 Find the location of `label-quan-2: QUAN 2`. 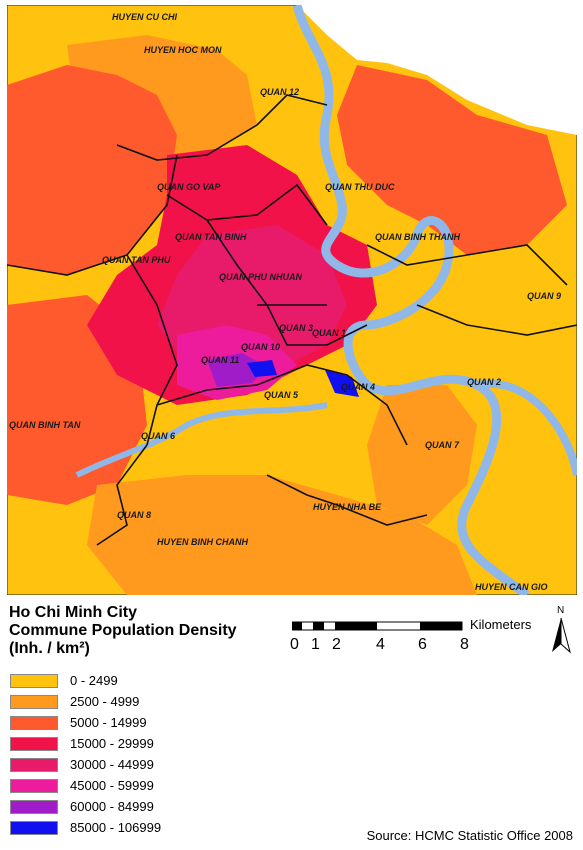

label-quan-2: QUAN 2 is located at coordinates (484, 382).